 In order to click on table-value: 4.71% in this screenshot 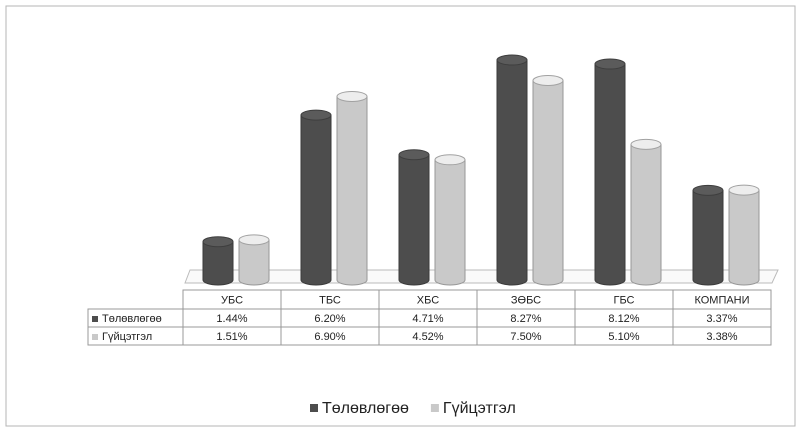, I will do `click(427, 319)`.